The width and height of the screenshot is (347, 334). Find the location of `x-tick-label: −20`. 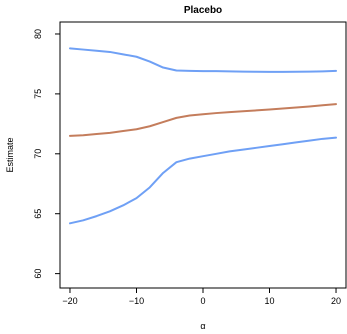

x-tick-label: −20 is located at coordinates (69, 301).